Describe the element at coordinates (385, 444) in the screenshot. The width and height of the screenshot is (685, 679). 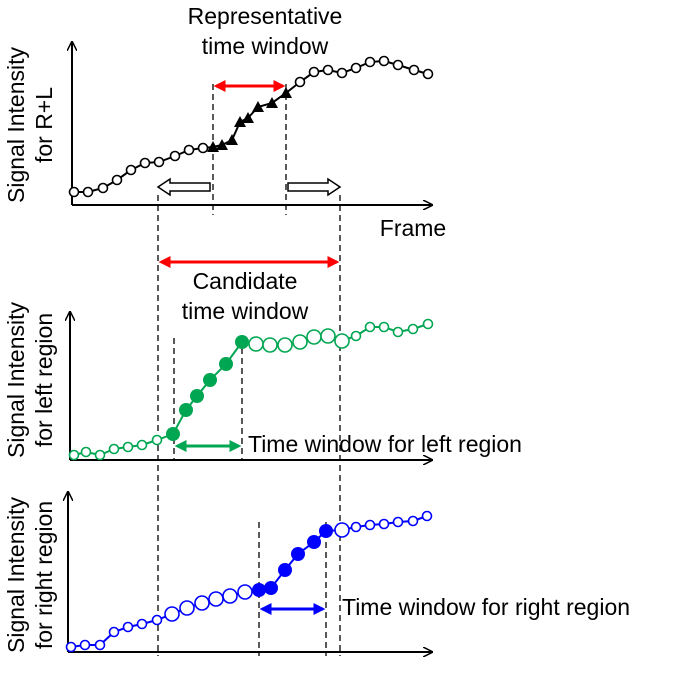
I see `annotation: Time window for left region` at that location.